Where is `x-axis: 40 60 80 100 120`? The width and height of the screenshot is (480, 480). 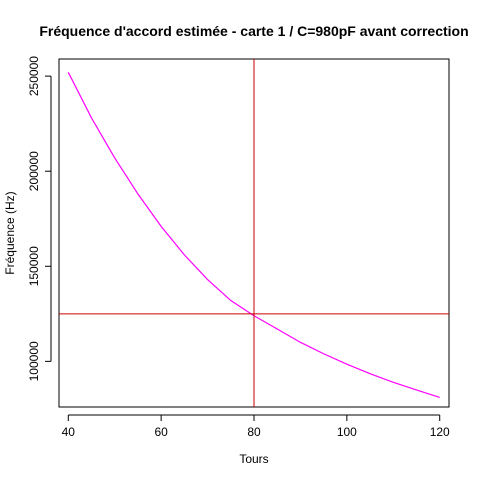 x-axis: 40 60 80 100 120 is located at coordinates (256, 426).